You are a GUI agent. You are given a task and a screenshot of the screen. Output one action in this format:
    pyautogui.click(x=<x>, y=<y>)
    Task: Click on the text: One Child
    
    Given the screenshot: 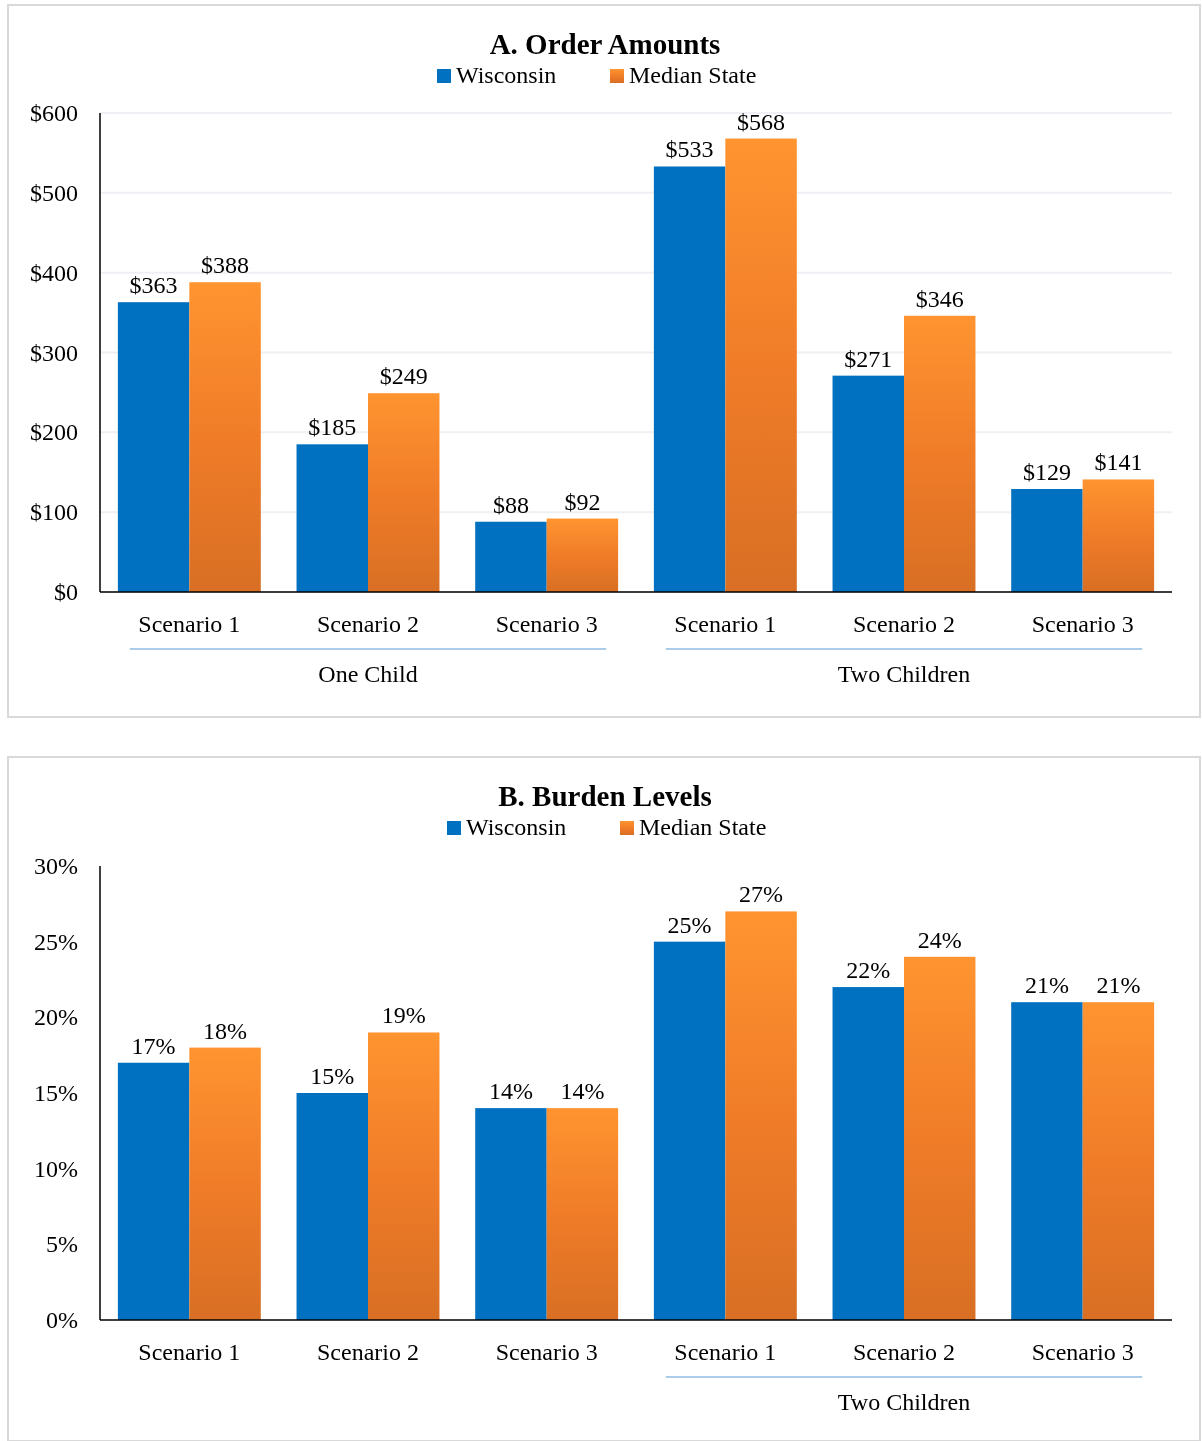 What is the action you would take?
    pyautogui.click(x=368, y=674)
    